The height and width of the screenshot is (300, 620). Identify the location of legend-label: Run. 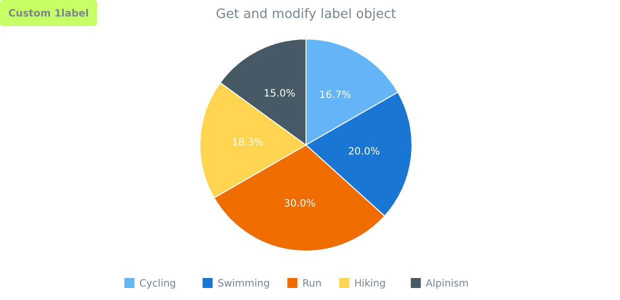
(312, 284).